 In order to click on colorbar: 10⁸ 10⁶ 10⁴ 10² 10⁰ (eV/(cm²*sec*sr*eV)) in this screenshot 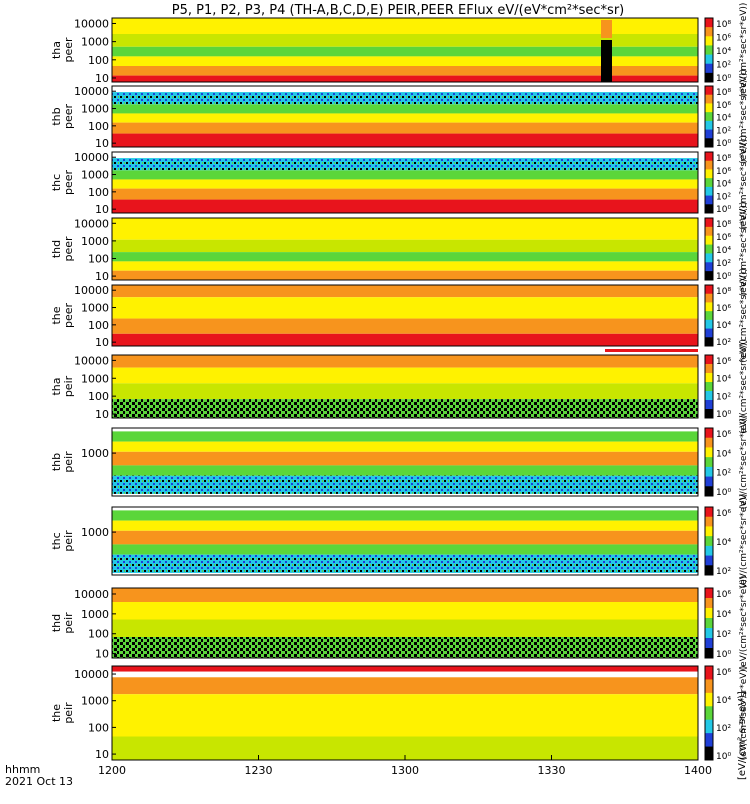, I will do `click(726, 50)`.